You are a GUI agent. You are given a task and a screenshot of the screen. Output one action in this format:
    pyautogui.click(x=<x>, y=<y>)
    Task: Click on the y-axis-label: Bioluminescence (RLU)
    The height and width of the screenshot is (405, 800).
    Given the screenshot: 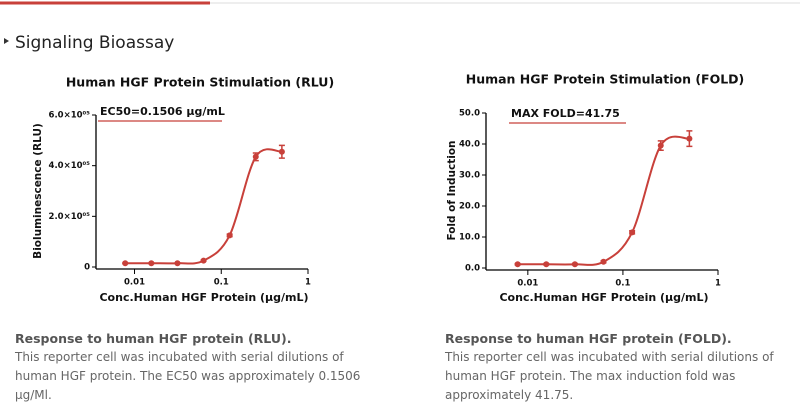 What is the action you would take?
    pyautogui.click(x=38, y=191)
    